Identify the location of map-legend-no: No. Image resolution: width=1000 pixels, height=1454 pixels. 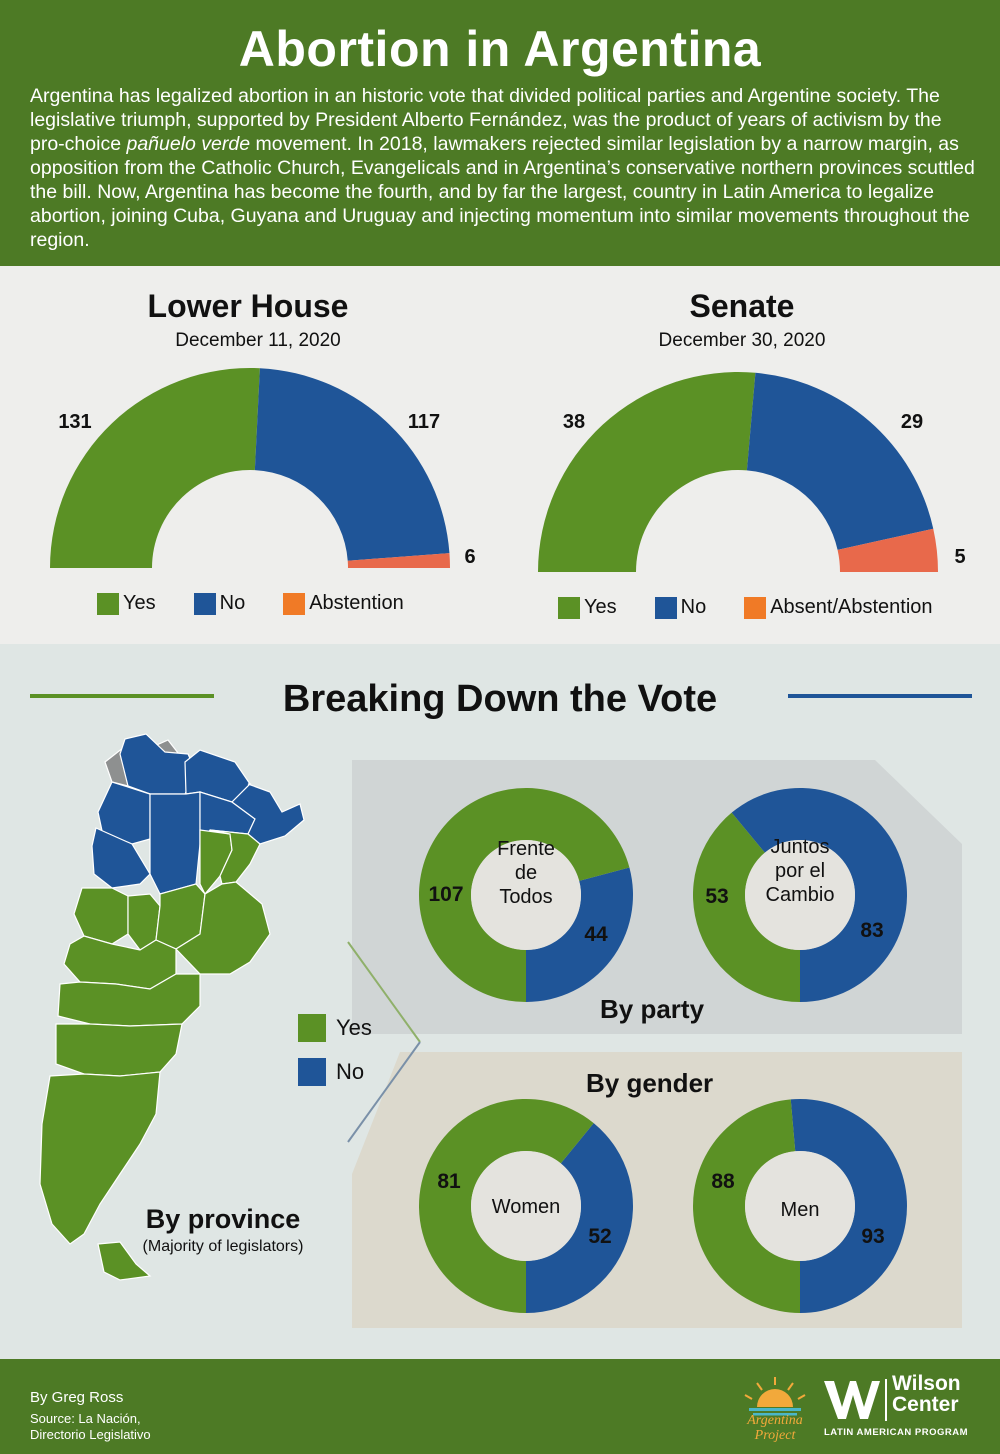
(335, 1072).